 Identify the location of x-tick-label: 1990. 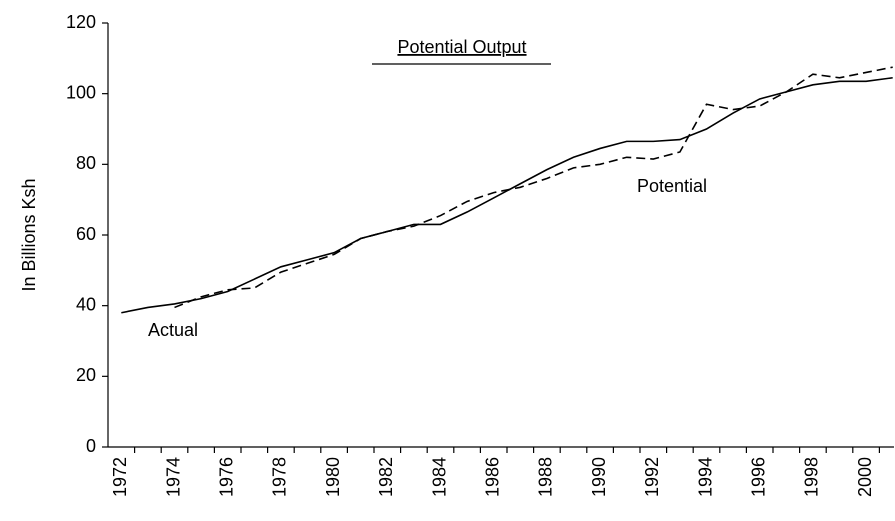
(599, 477).